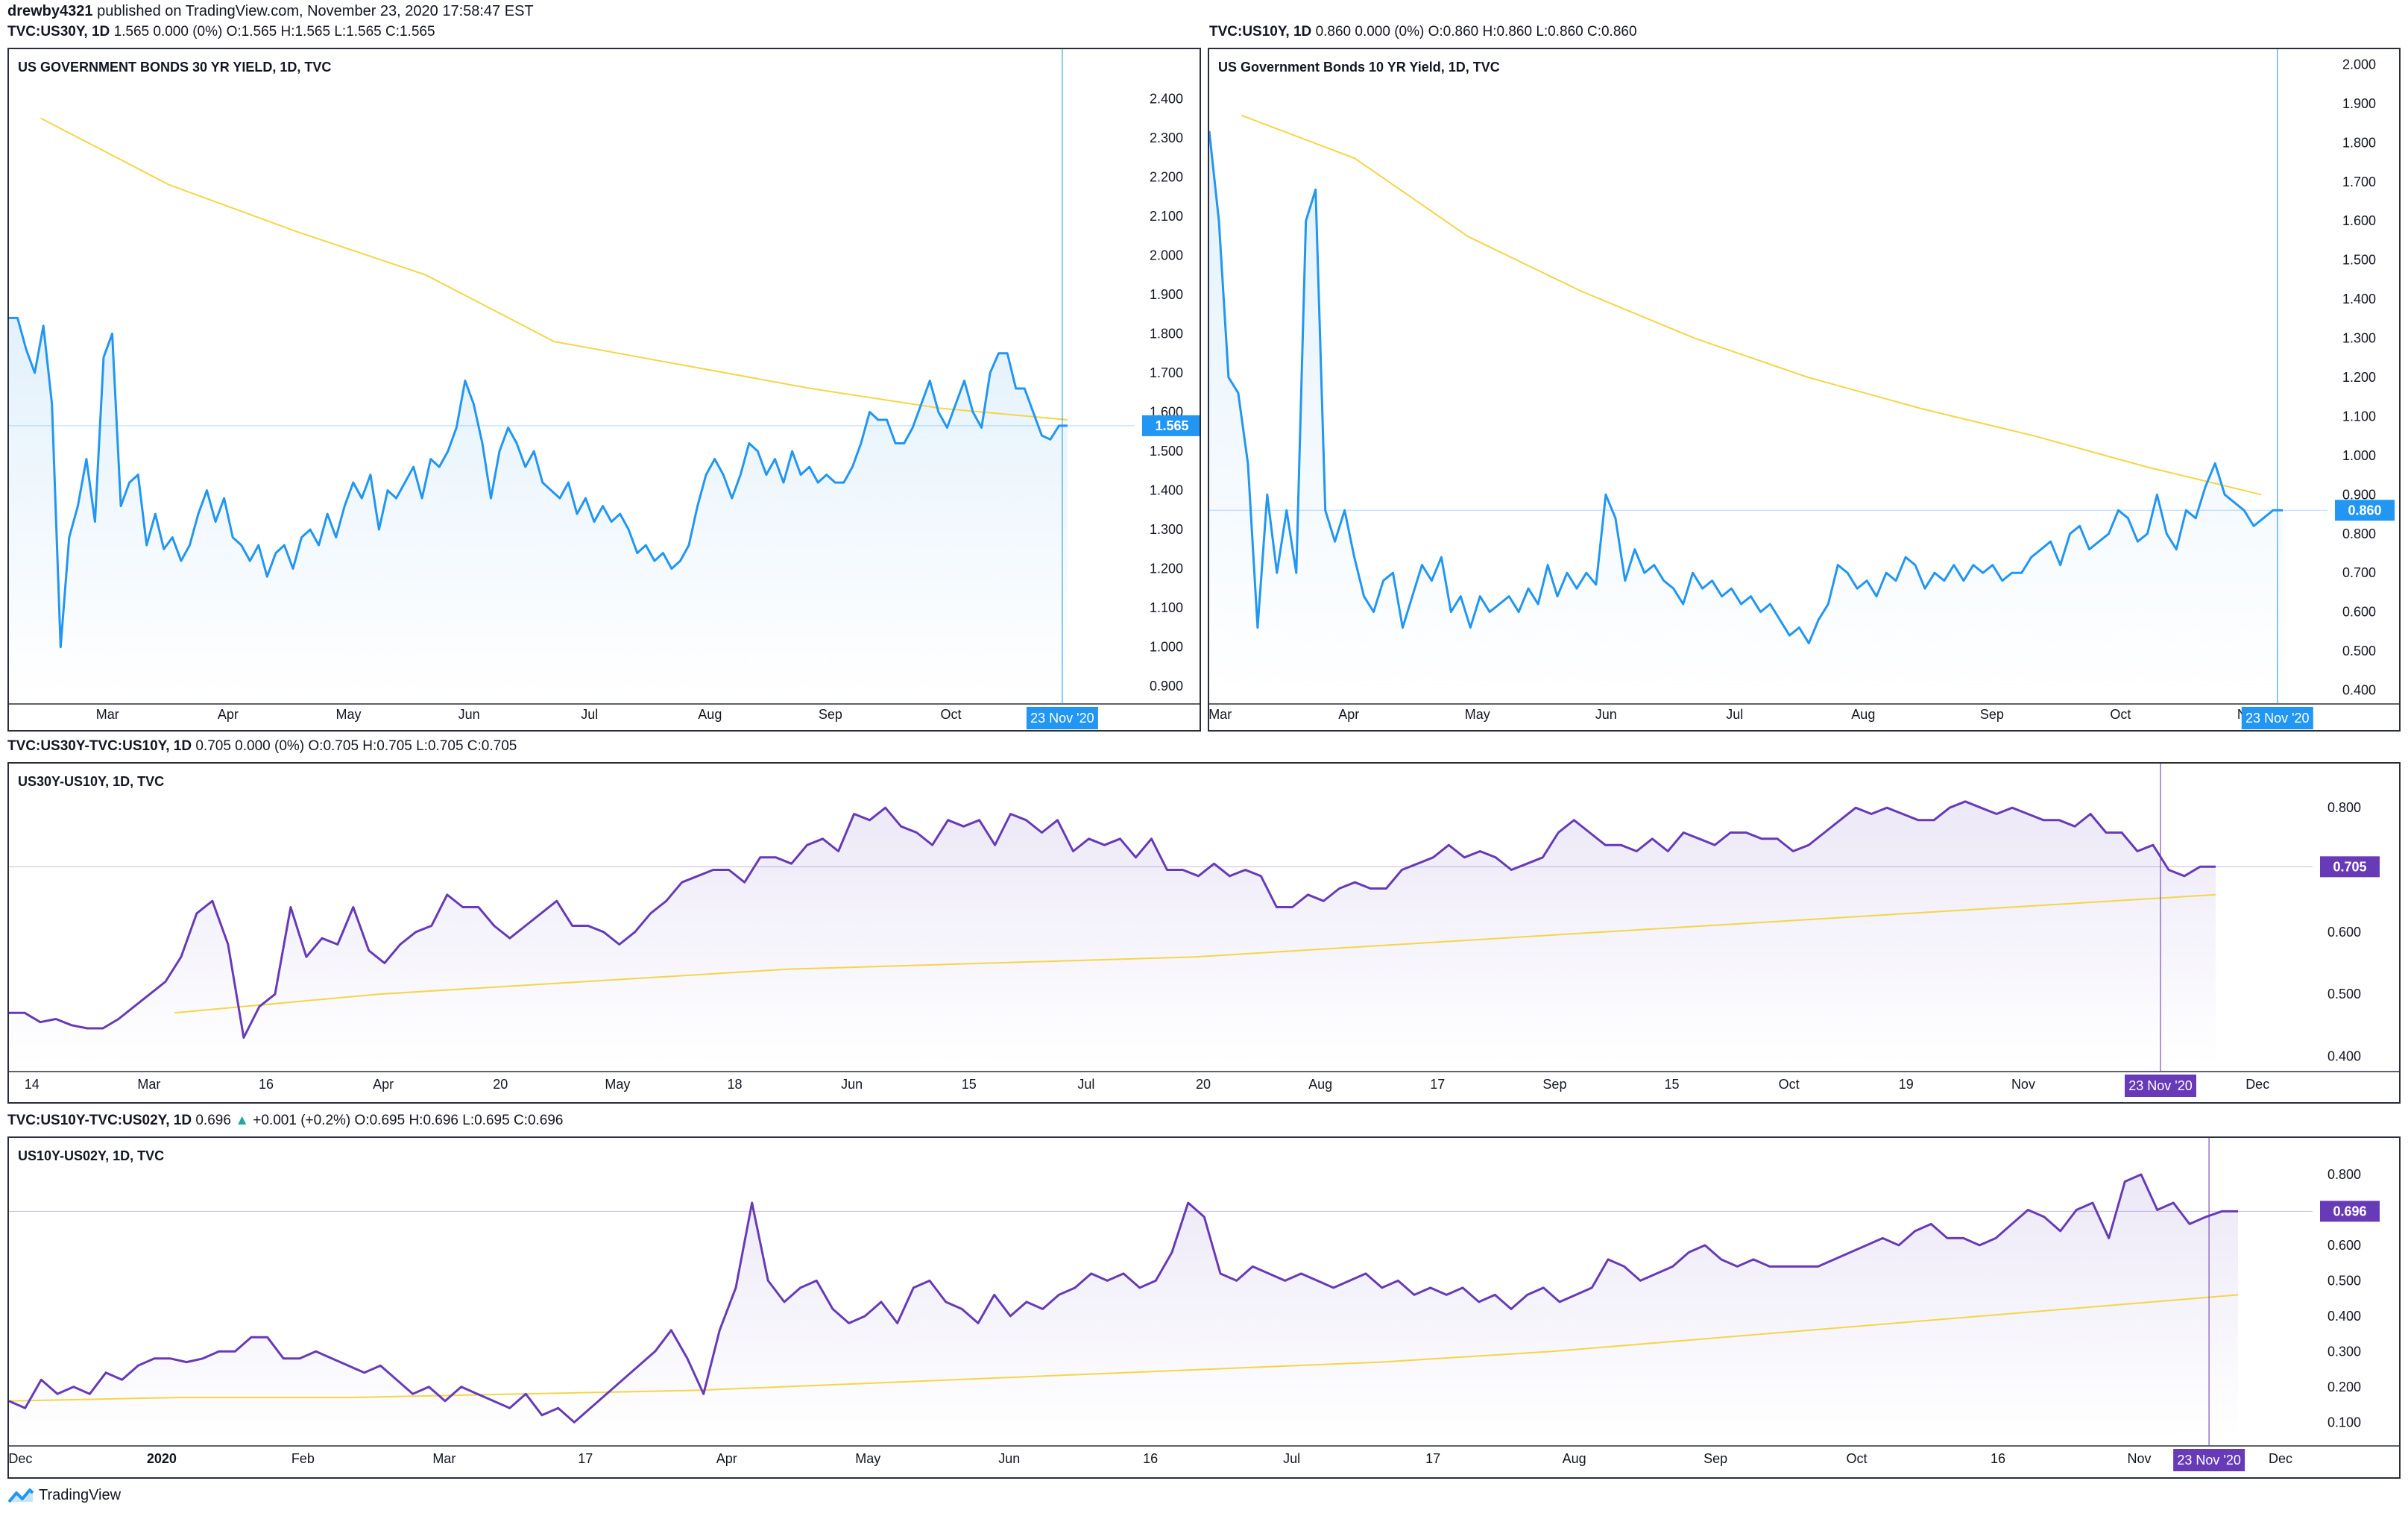 This screenshot has width=2408, height=1519. What do you see at coordinates (867, 1459) in the screenshot?
I see `x-tick-label: May` at bounding box center [867, 1459].